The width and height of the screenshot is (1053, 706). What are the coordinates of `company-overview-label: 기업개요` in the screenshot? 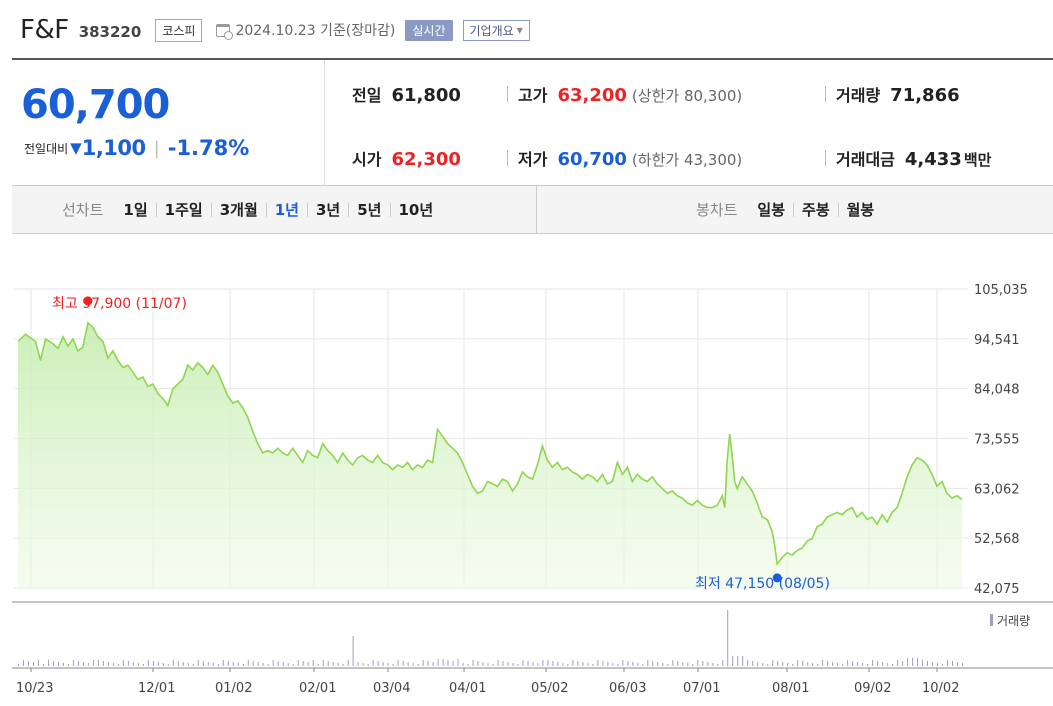 It's located at (491, 30).